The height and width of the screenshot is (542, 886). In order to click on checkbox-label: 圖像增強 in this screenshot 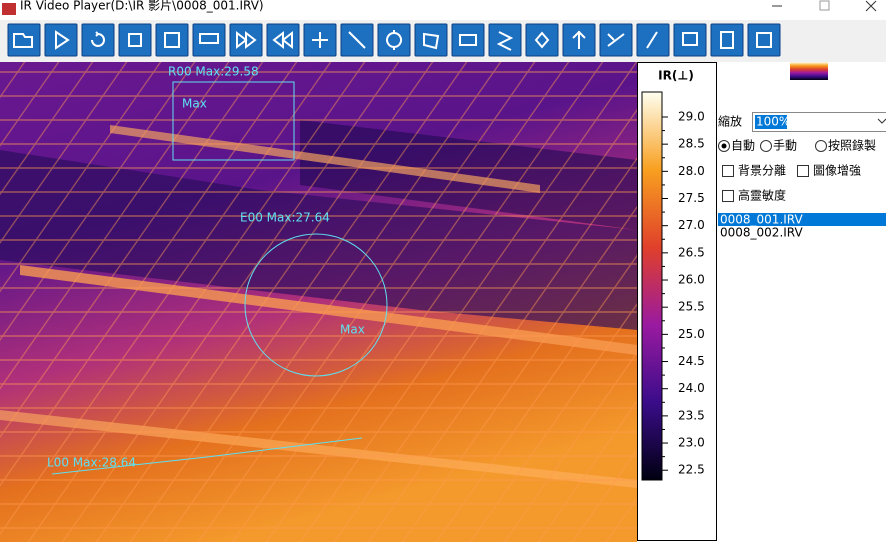, I will do `click(837, 171)`.